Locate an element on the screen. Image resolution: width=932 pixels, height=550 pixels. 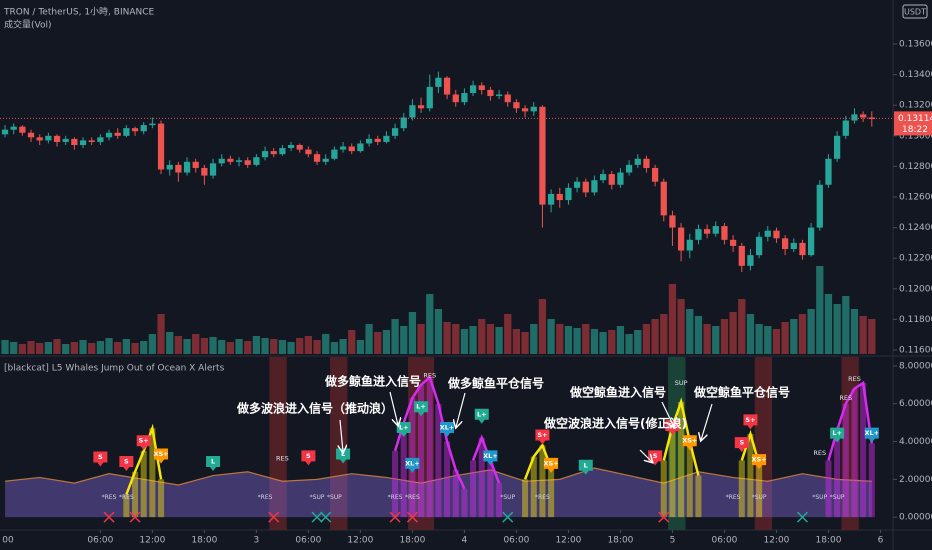
signal-text: RES is located at coordinates (845, 398).